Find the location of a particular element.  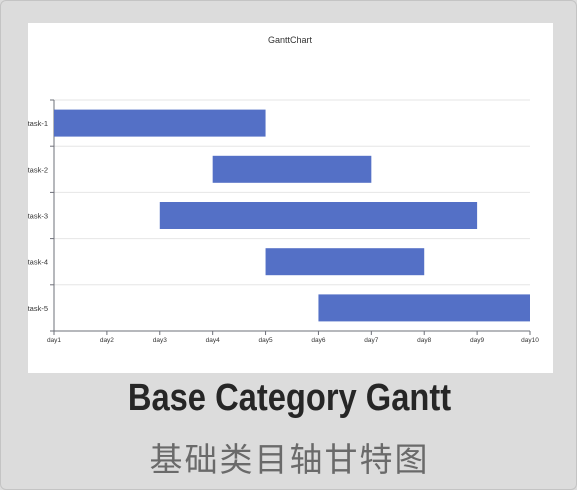

x-tick-label: day6 is located at coordinates (318, 340).